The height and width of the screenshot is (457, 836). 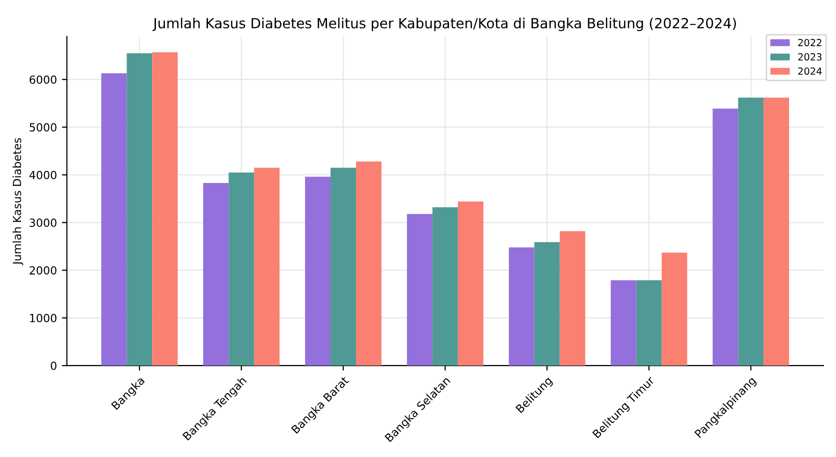 What do you see at coordinates (42, 175) in the screenshot?
I see `y-tick-label: 4000` at bounding box center [42, 175].